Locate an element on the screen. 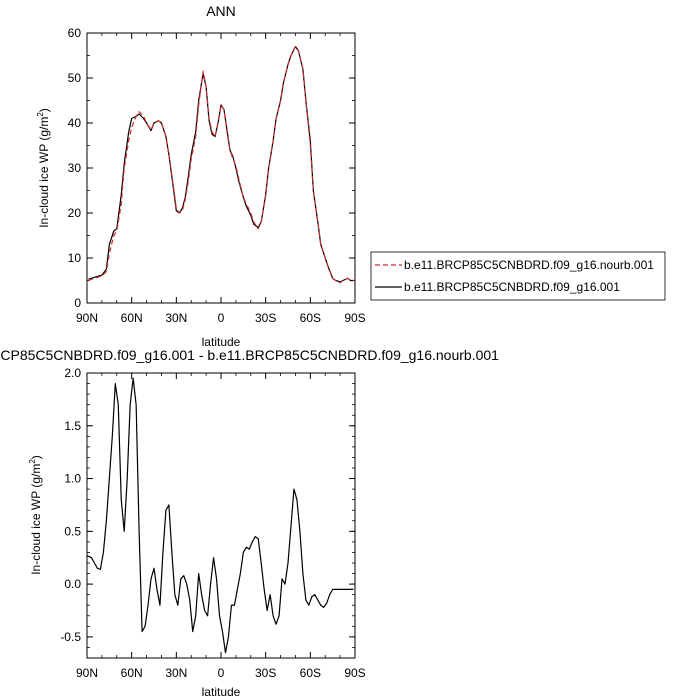 The height and width of the screenshot is (700, 700). bottom-ylabel-close: ) is located at coordinates (36, 457).